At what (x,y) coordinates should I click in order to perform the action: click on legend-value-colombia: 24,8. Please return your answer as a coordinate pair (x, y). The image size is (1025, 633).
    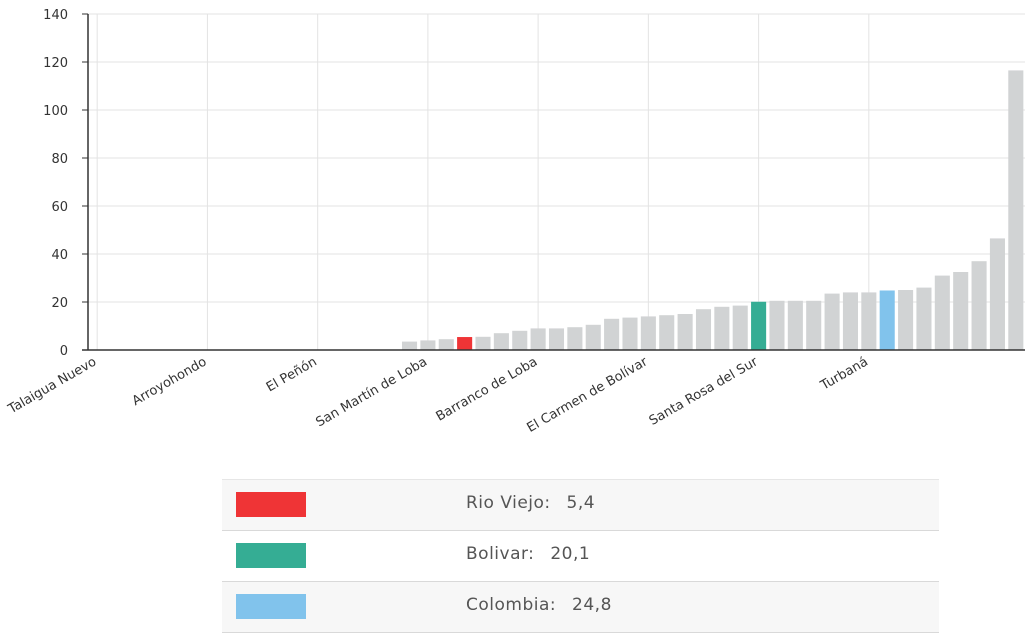
    Looking at the image, I should click on (592, 605).